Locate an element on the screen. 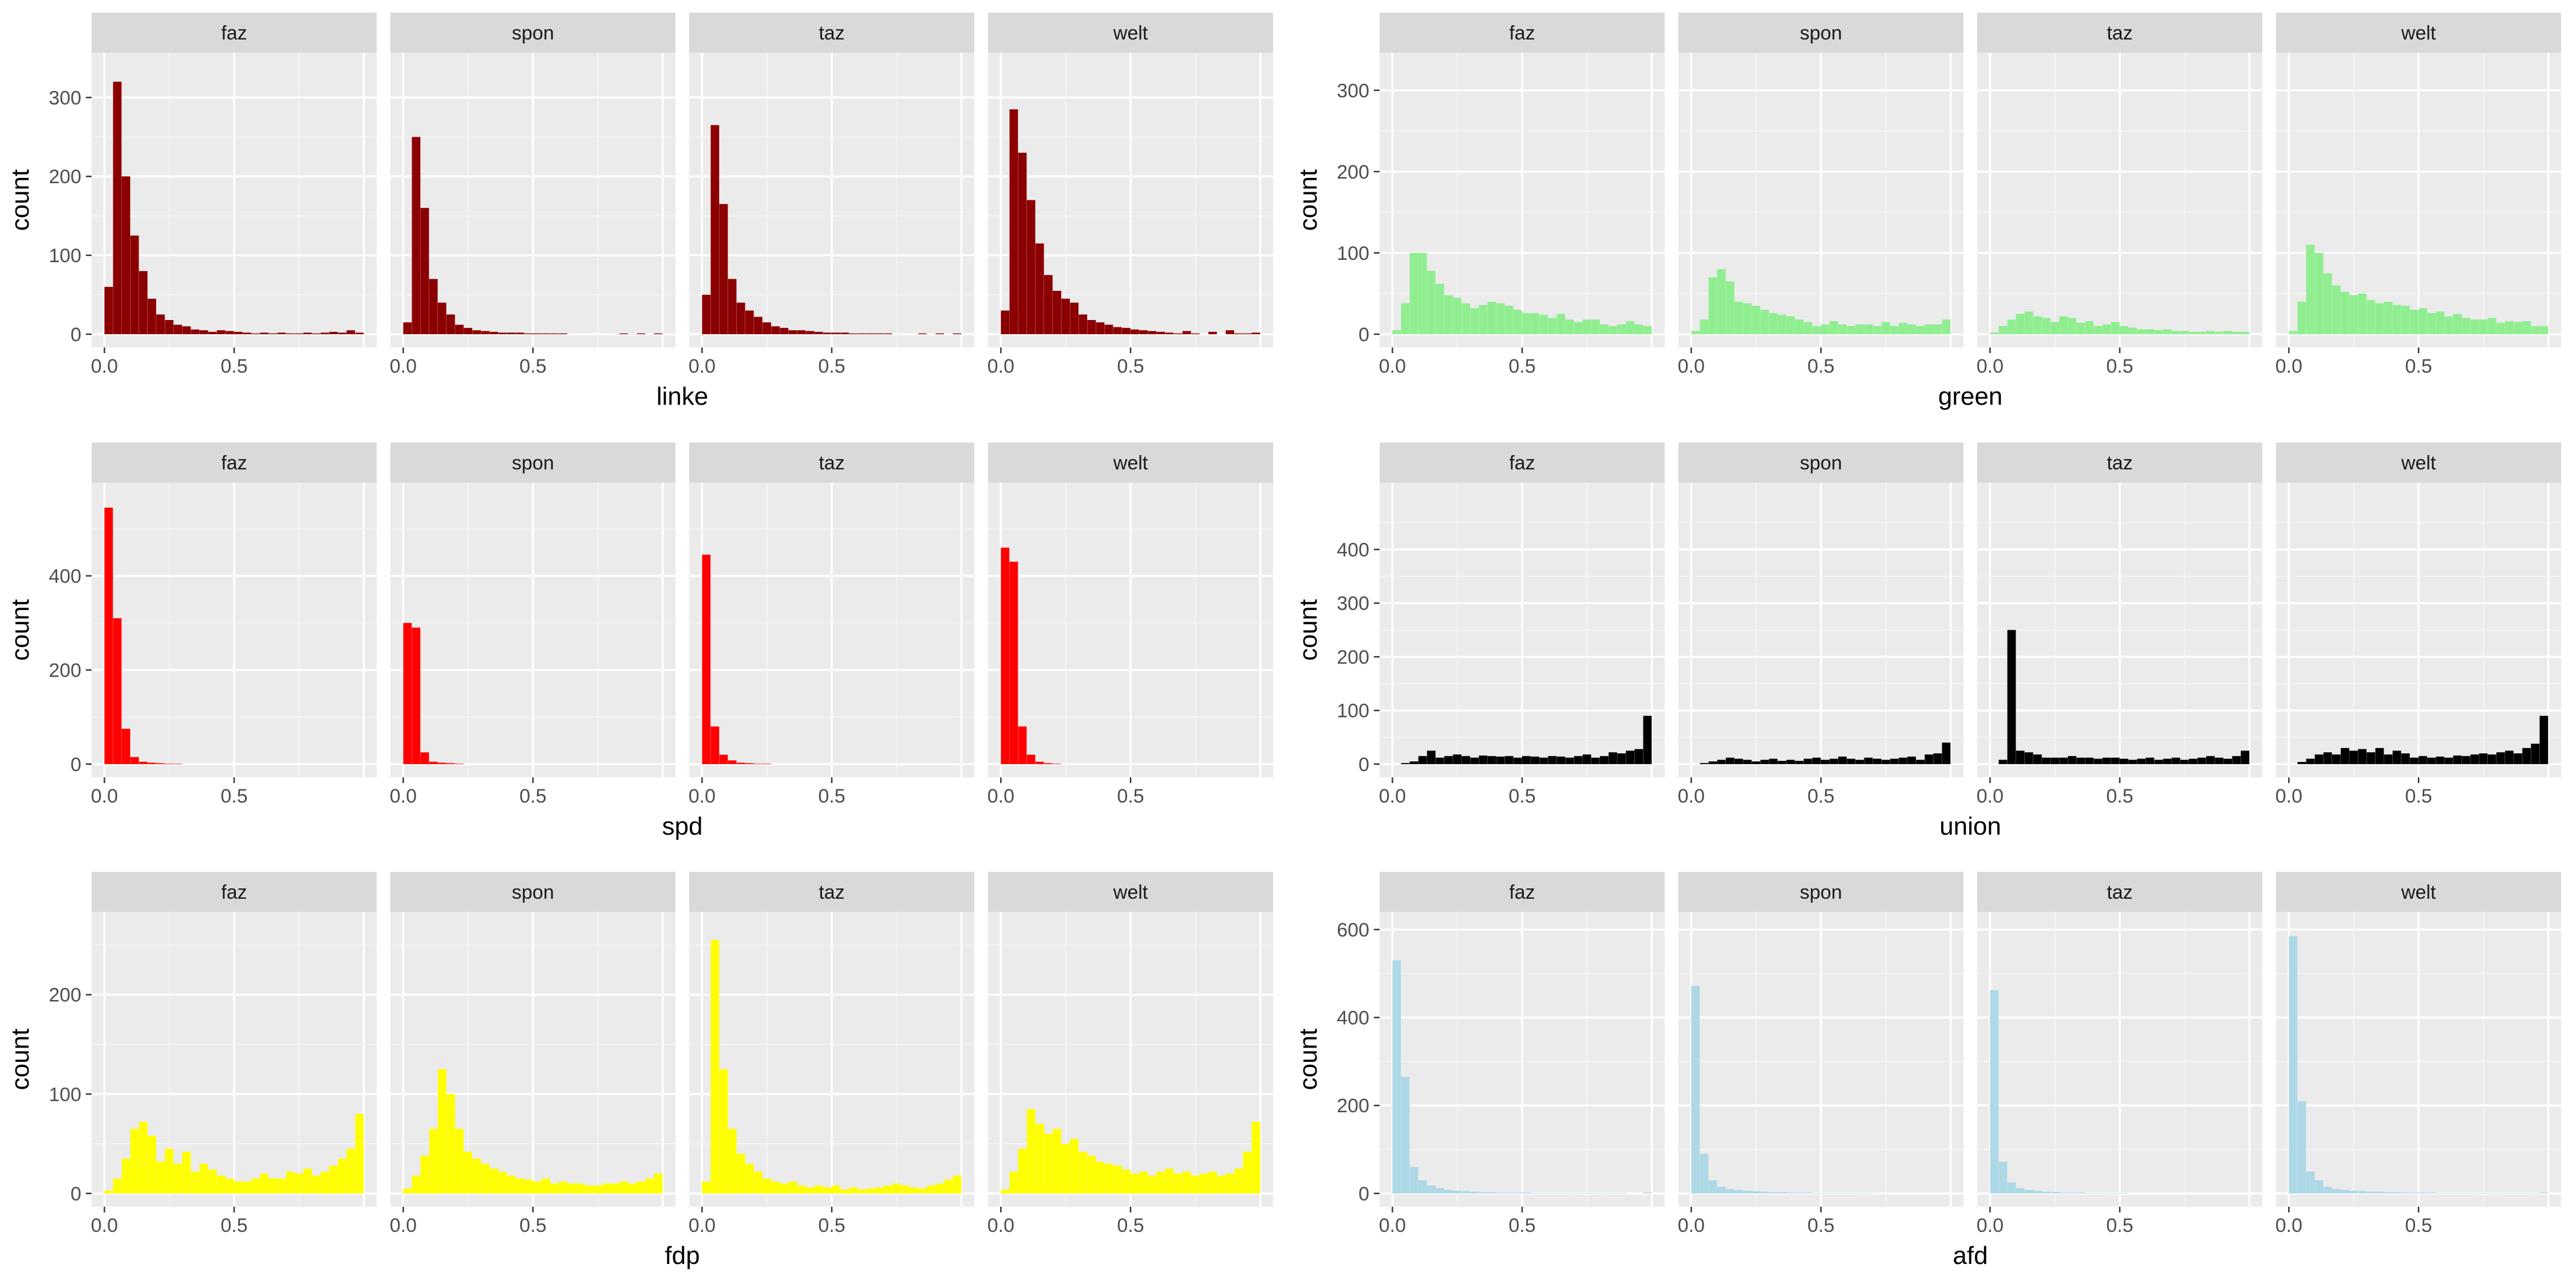 The width and height of the screenshot is (2576, 1288). facet-strip-label: welt is located at coordinates (2418, 892).